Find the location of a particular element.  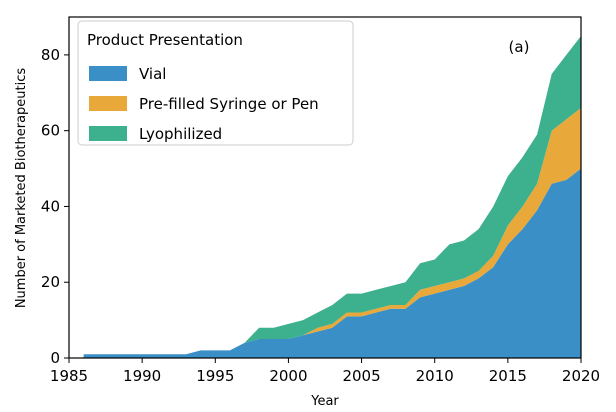

y-tick-label: 40 is located at coordinates (50, 206).